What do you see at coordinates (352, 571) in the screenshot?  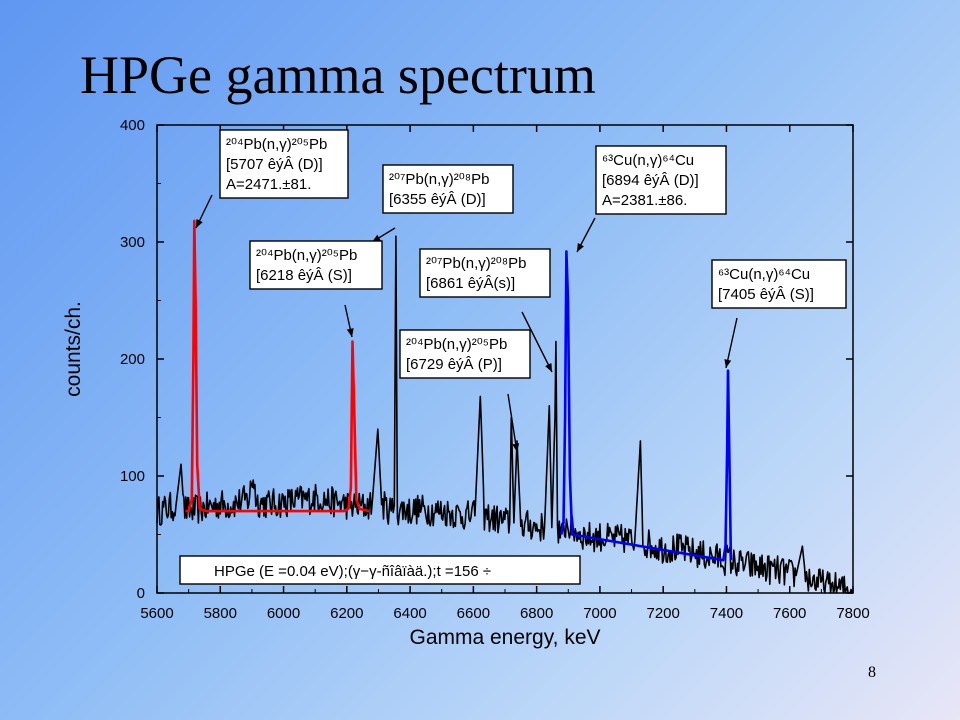 I see `legend-text: HPGe (E =0.04 eV);(γ−γ-ñîâïàä.);t =156 ÷` at bounding box center [352, 571].